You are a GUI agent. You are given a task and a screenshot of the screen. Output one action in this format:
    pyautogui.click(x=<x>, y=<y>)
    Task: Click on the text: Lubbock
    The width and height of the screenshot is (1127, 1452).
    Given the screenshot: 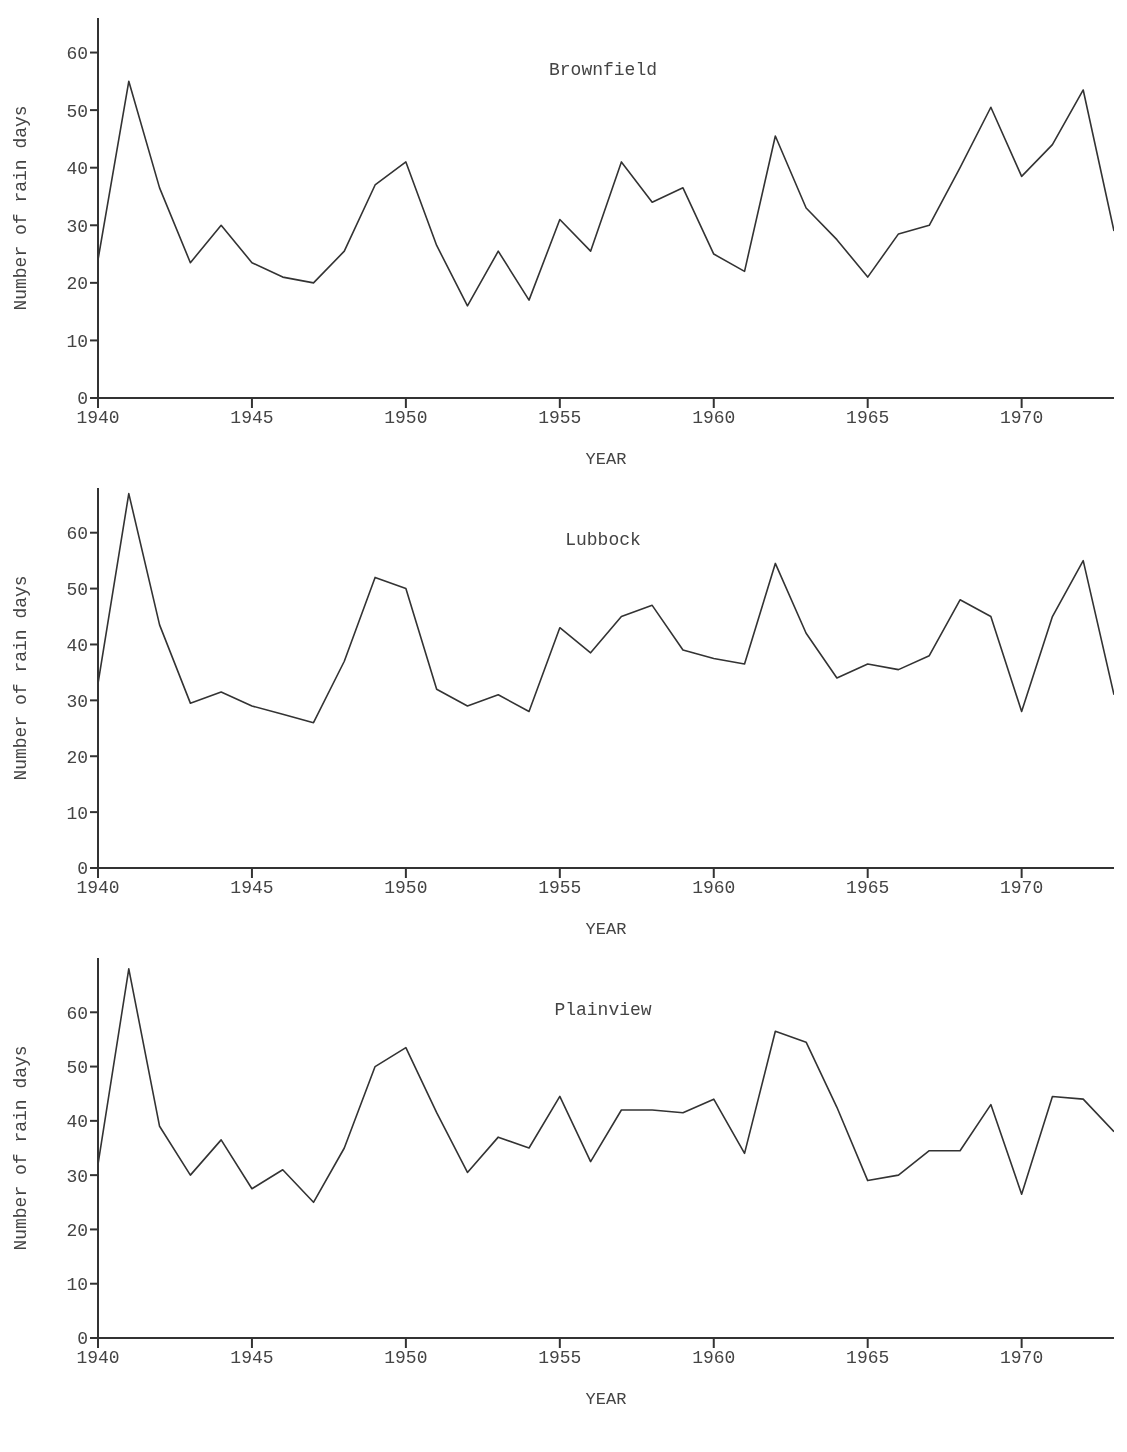 What is the action you would take?
    pyautogui.click(x=603, y=540)
    